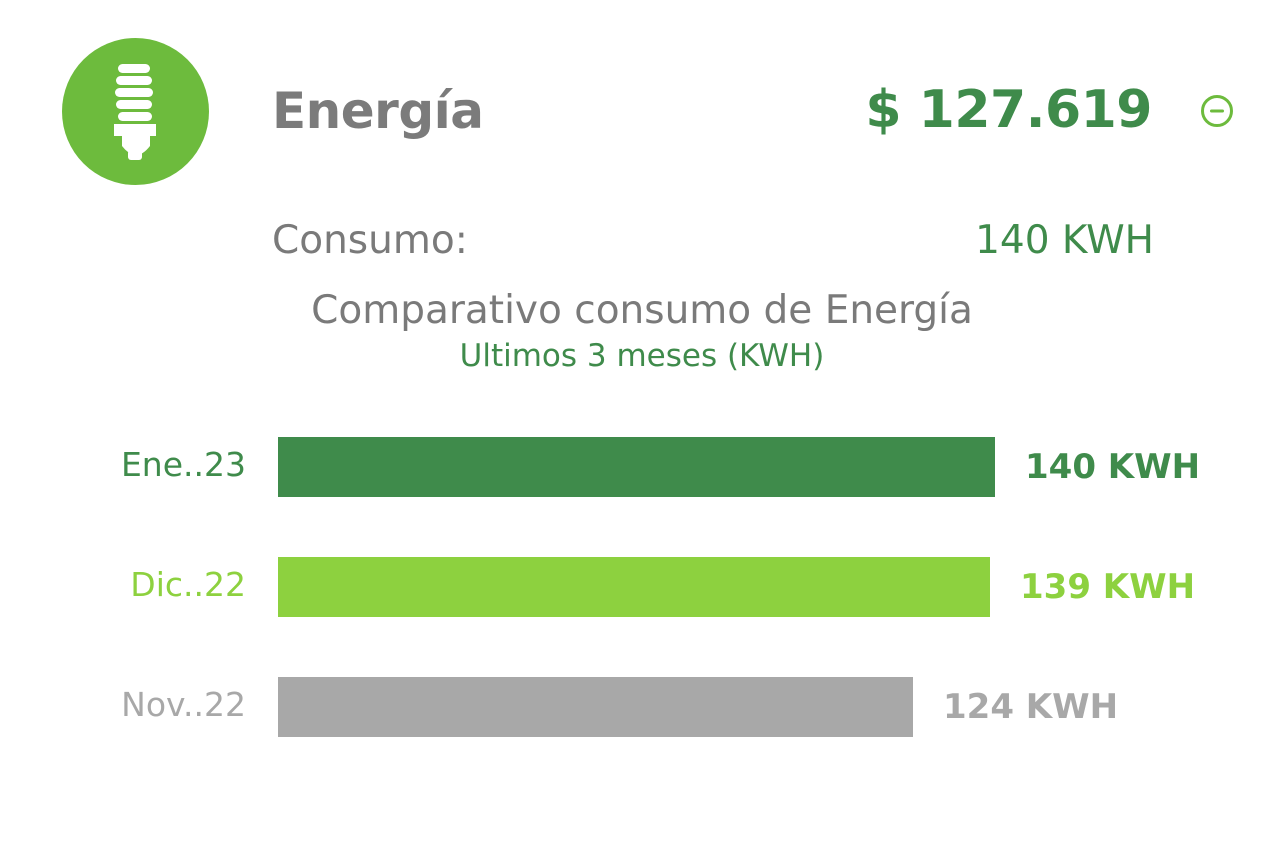 The width and height of the screenshot is (1284, 845). What do you see at coordinates (183, 464) in the screenshot?
I see `bar-category-label: Ene..23` at bounding box center [183, 464].